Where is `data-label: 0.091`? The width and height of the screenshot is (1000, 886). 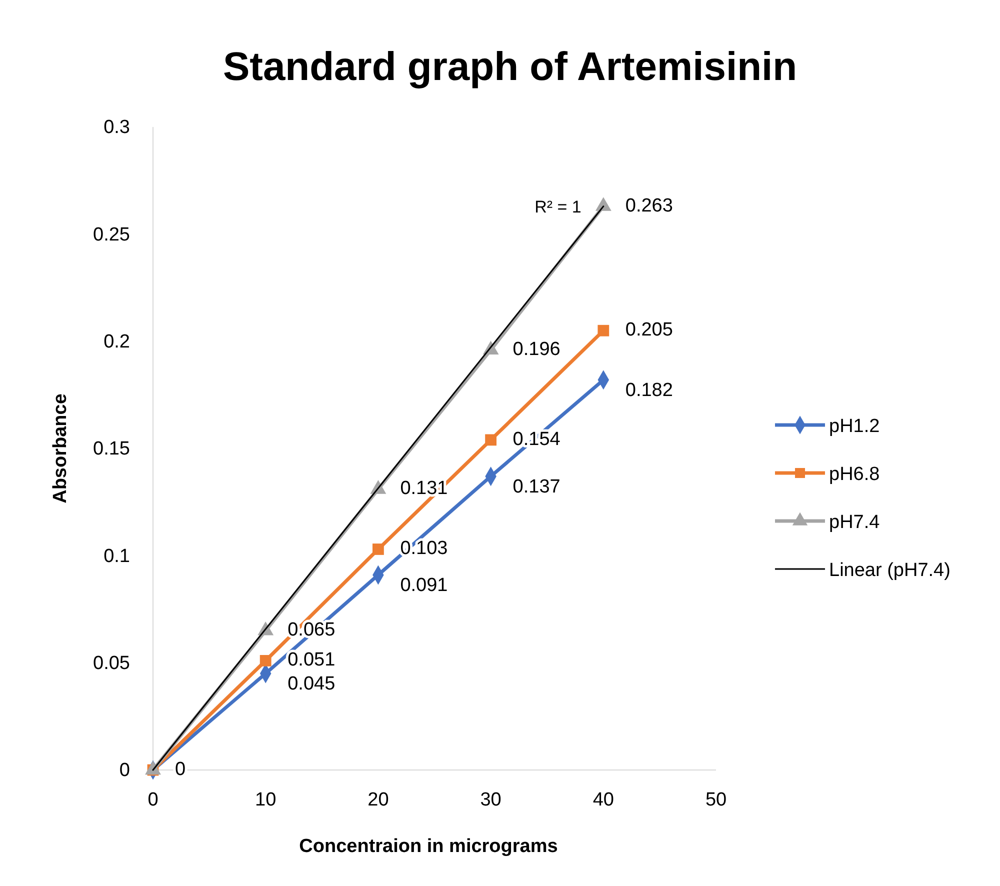 data-label: 0.091 is located at coordinates (424, 585).